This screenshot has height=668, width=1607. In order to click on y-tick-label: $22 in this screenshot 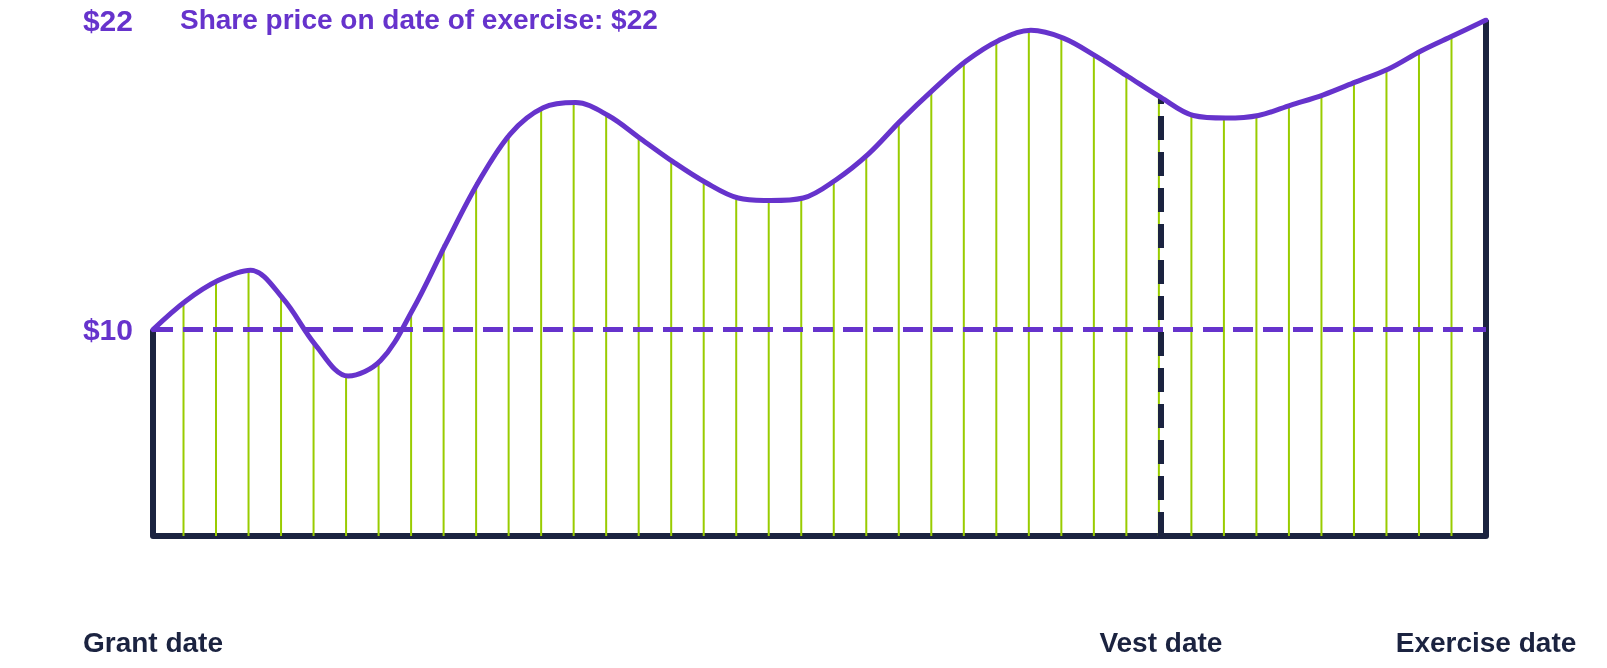, I will do `click(107, 20)`.